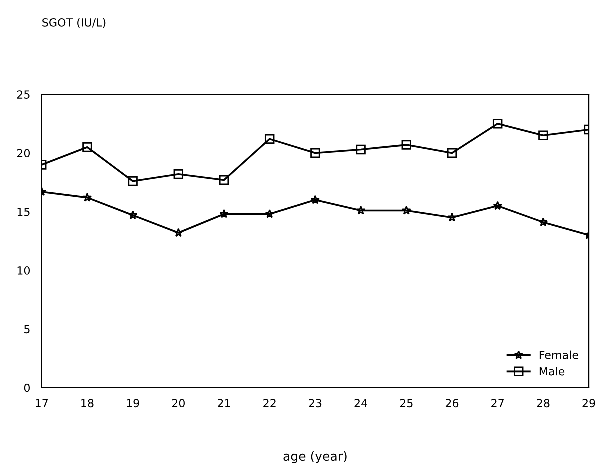 The width and height of the screenshot is (598, 473). Describe the element at coordinates (406, 403) in the screenshot. I see `x-tick-label: 25` at that location.